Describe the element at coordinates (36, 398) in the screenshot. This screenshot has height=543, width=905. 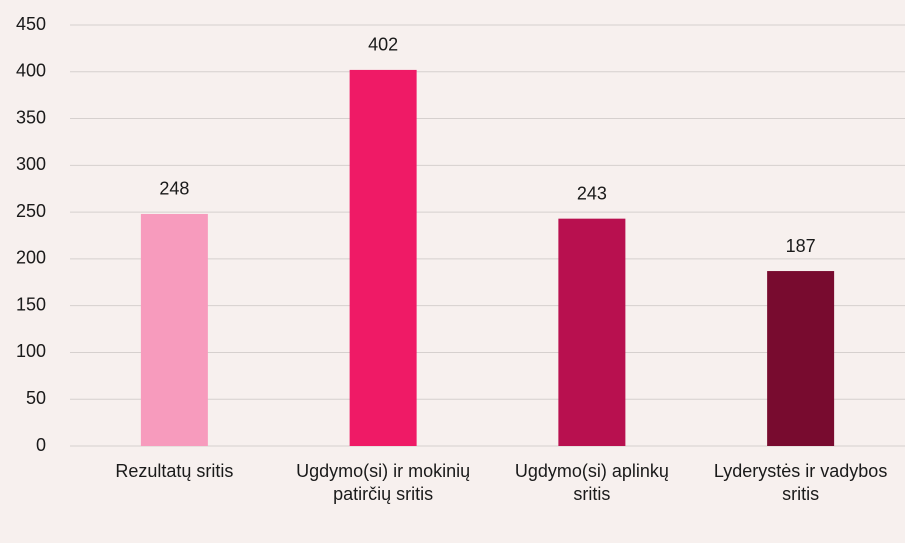
I see `y-tick-label: 50` at that location.